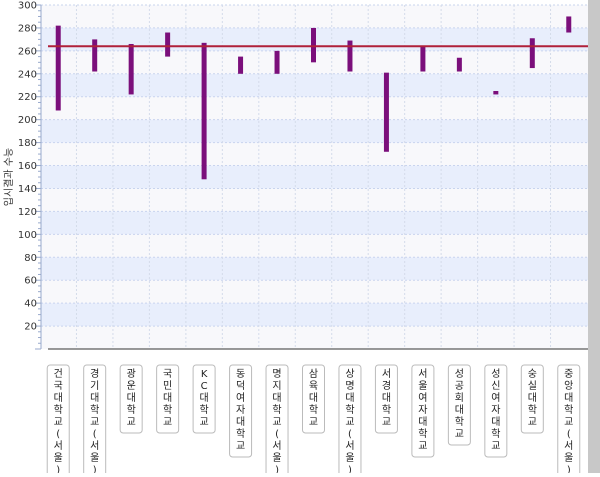 The image size is (600, 477). What do you see at coordinates (27, 97) in the screenshot?
I see `y-tick-label: 220` at bounding box center [27, 97].